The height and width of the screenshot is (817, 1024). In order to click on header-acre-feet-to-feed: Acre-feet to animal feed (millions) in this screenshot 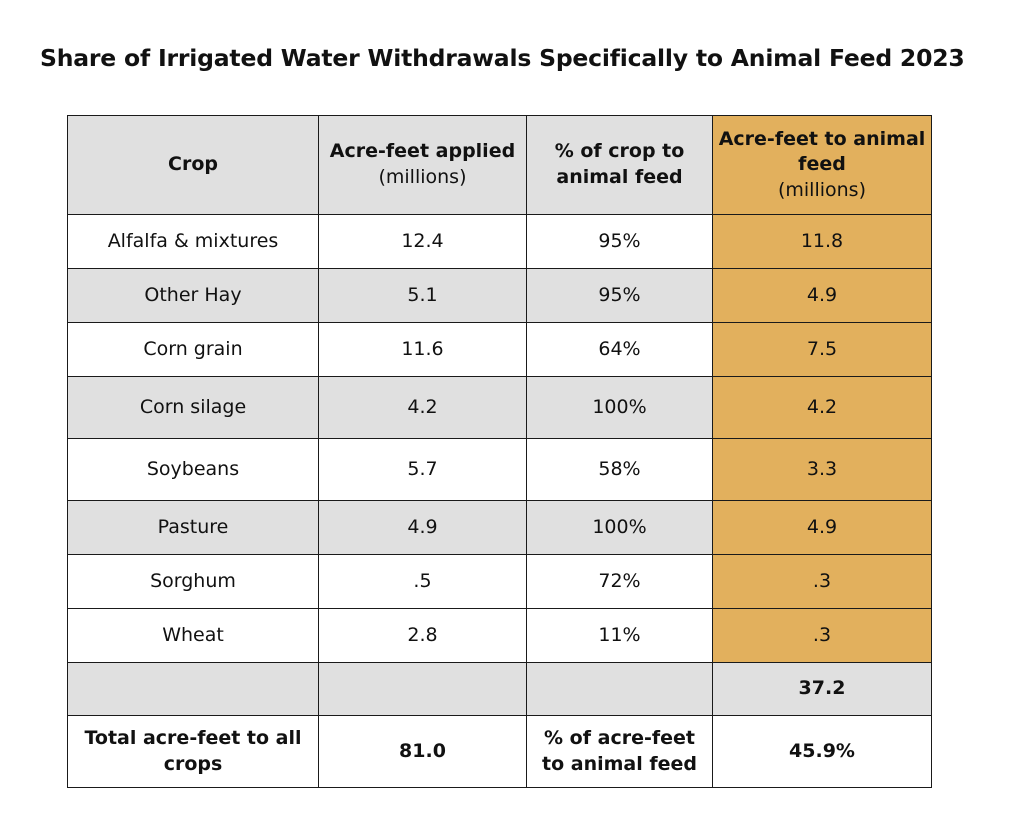, I will do `click(822, 165)`.